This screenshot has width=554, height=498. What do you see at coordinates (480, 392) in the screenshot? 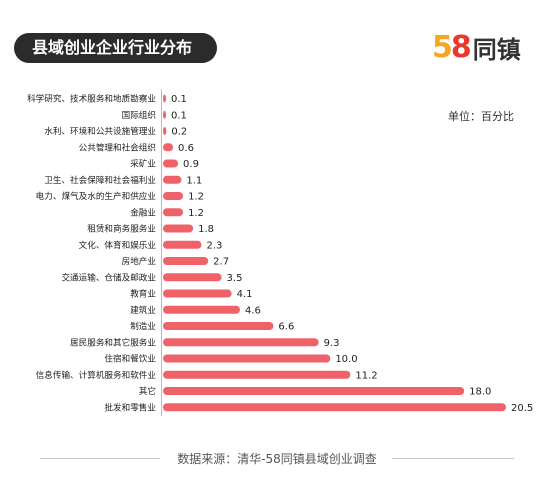
I see `value-label: 18.0` at bounding box center [480, 392].